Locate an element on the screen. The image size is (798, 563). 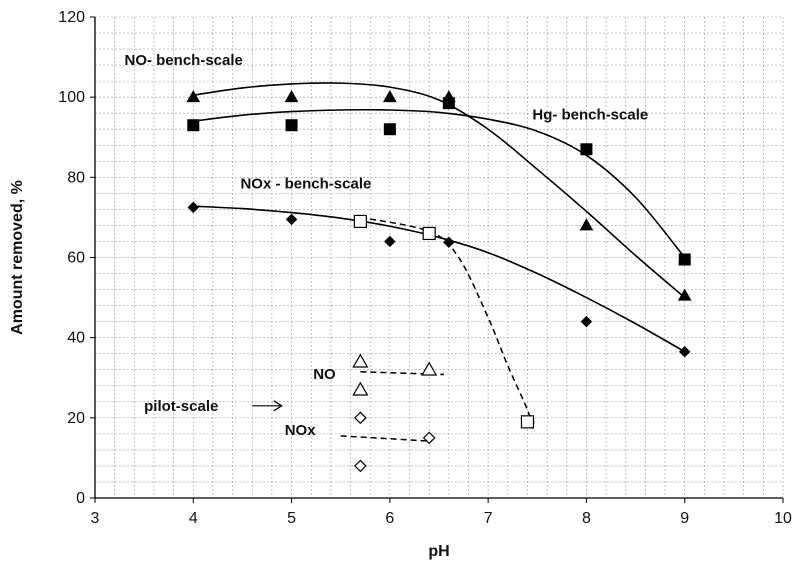
y-tick-label: 20 is located at coordinates (76, 418).